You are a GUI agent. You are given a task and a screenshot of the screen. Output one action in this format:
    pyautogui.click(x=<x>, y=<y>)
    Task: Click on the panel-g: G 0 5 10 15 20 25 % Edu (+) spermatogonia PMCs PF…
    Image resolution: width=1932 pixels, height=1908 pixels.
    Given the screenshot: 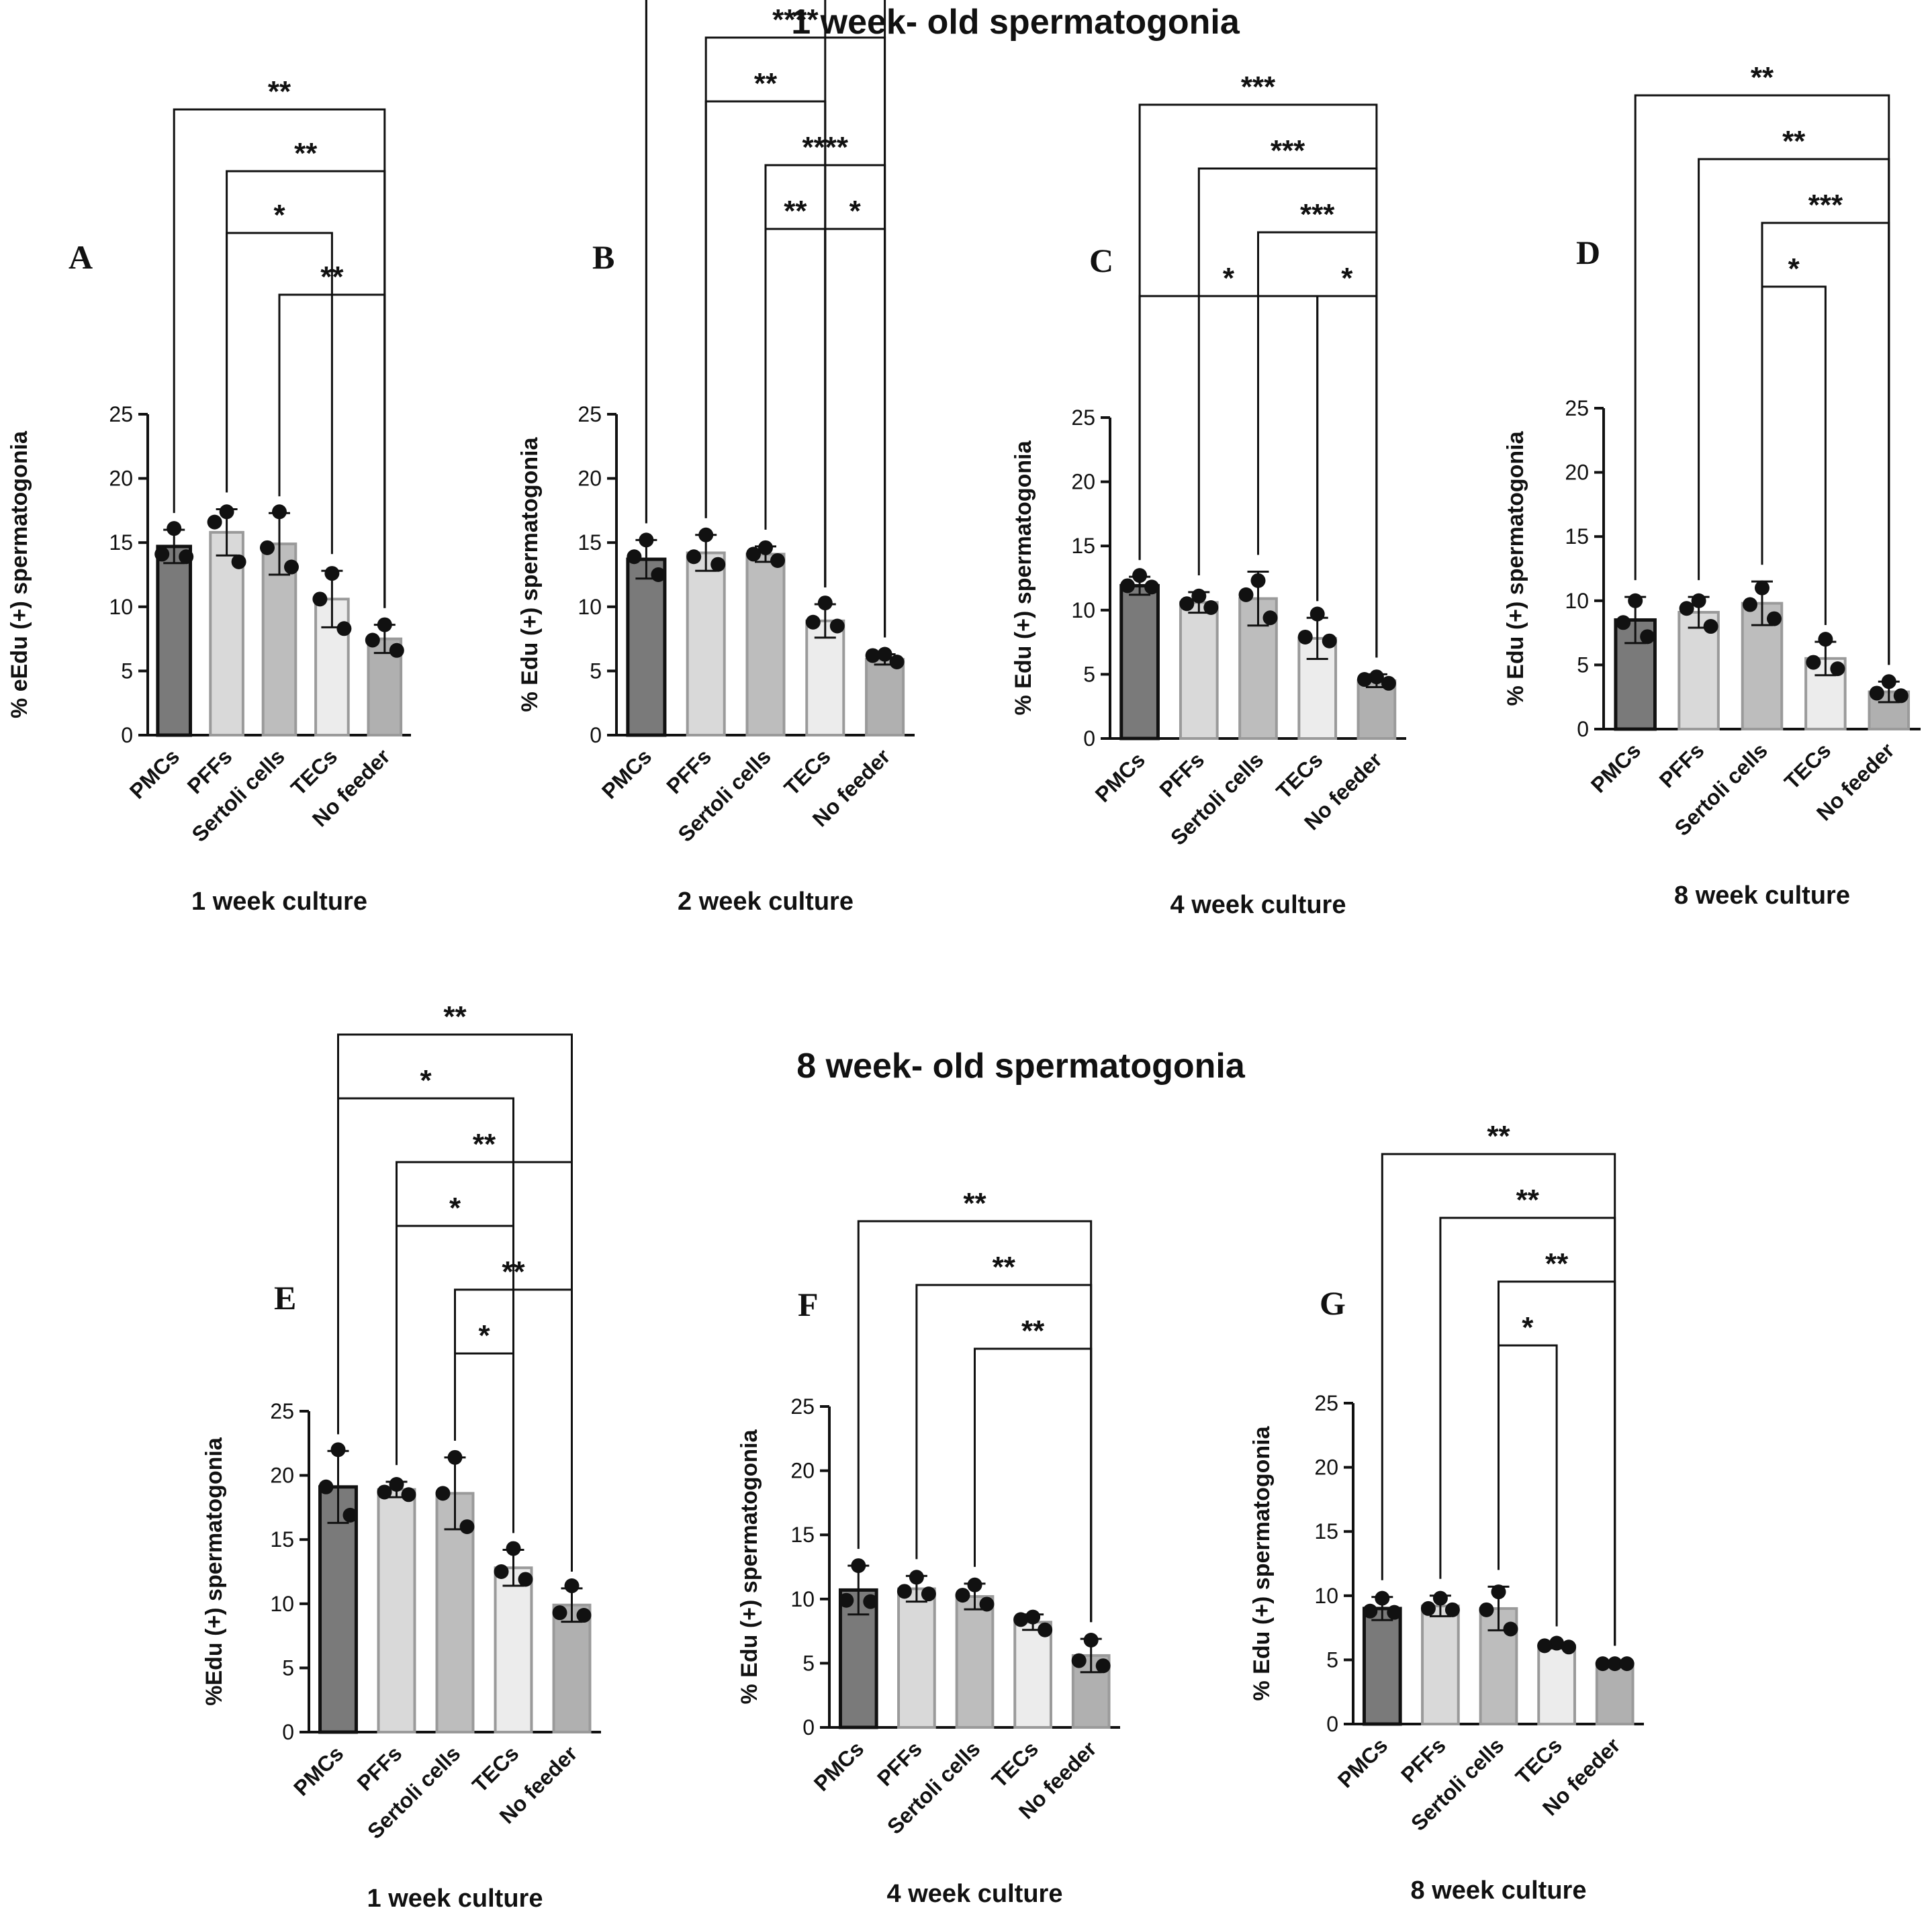 What is the action you would take?
    pyautogui.click(x=1446, y=1512)
    